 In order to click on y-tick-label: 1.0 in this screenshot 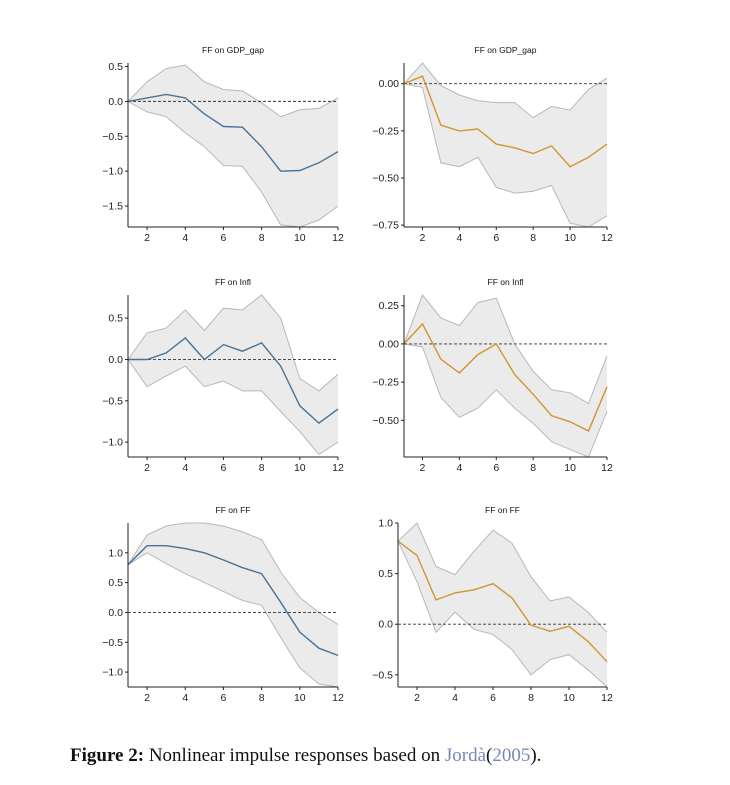, I will do `click(115, 553)`.